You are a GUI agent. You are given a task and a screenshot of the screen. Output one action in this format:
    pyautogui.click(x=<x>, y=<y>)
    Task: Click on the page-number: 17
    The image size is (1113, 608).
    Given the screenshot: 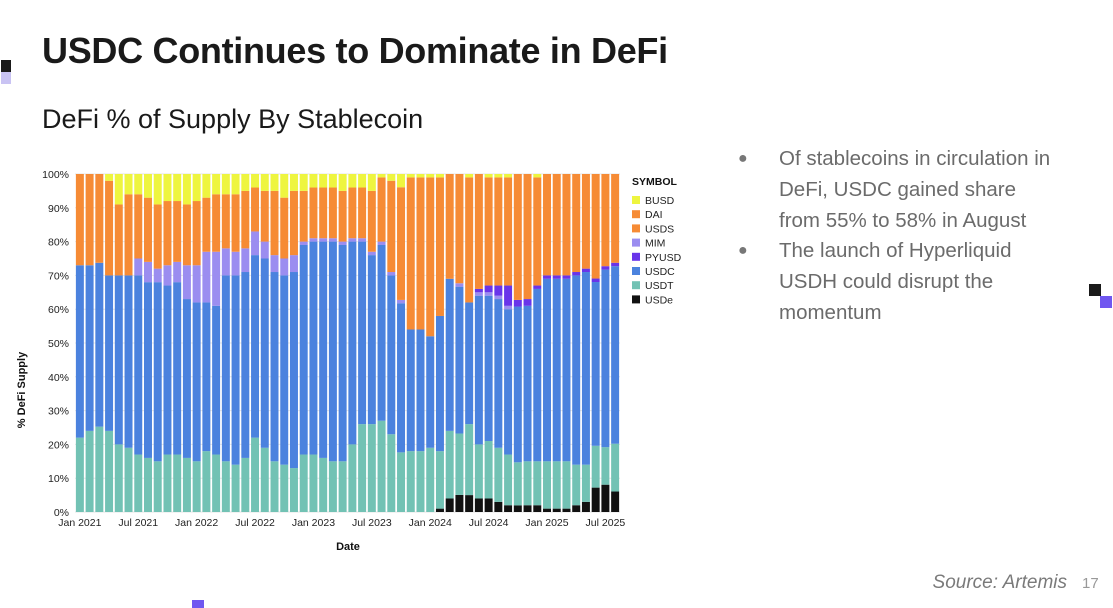 What is the action you would take?
    pyautogui.click(x=1090, y=583)
    